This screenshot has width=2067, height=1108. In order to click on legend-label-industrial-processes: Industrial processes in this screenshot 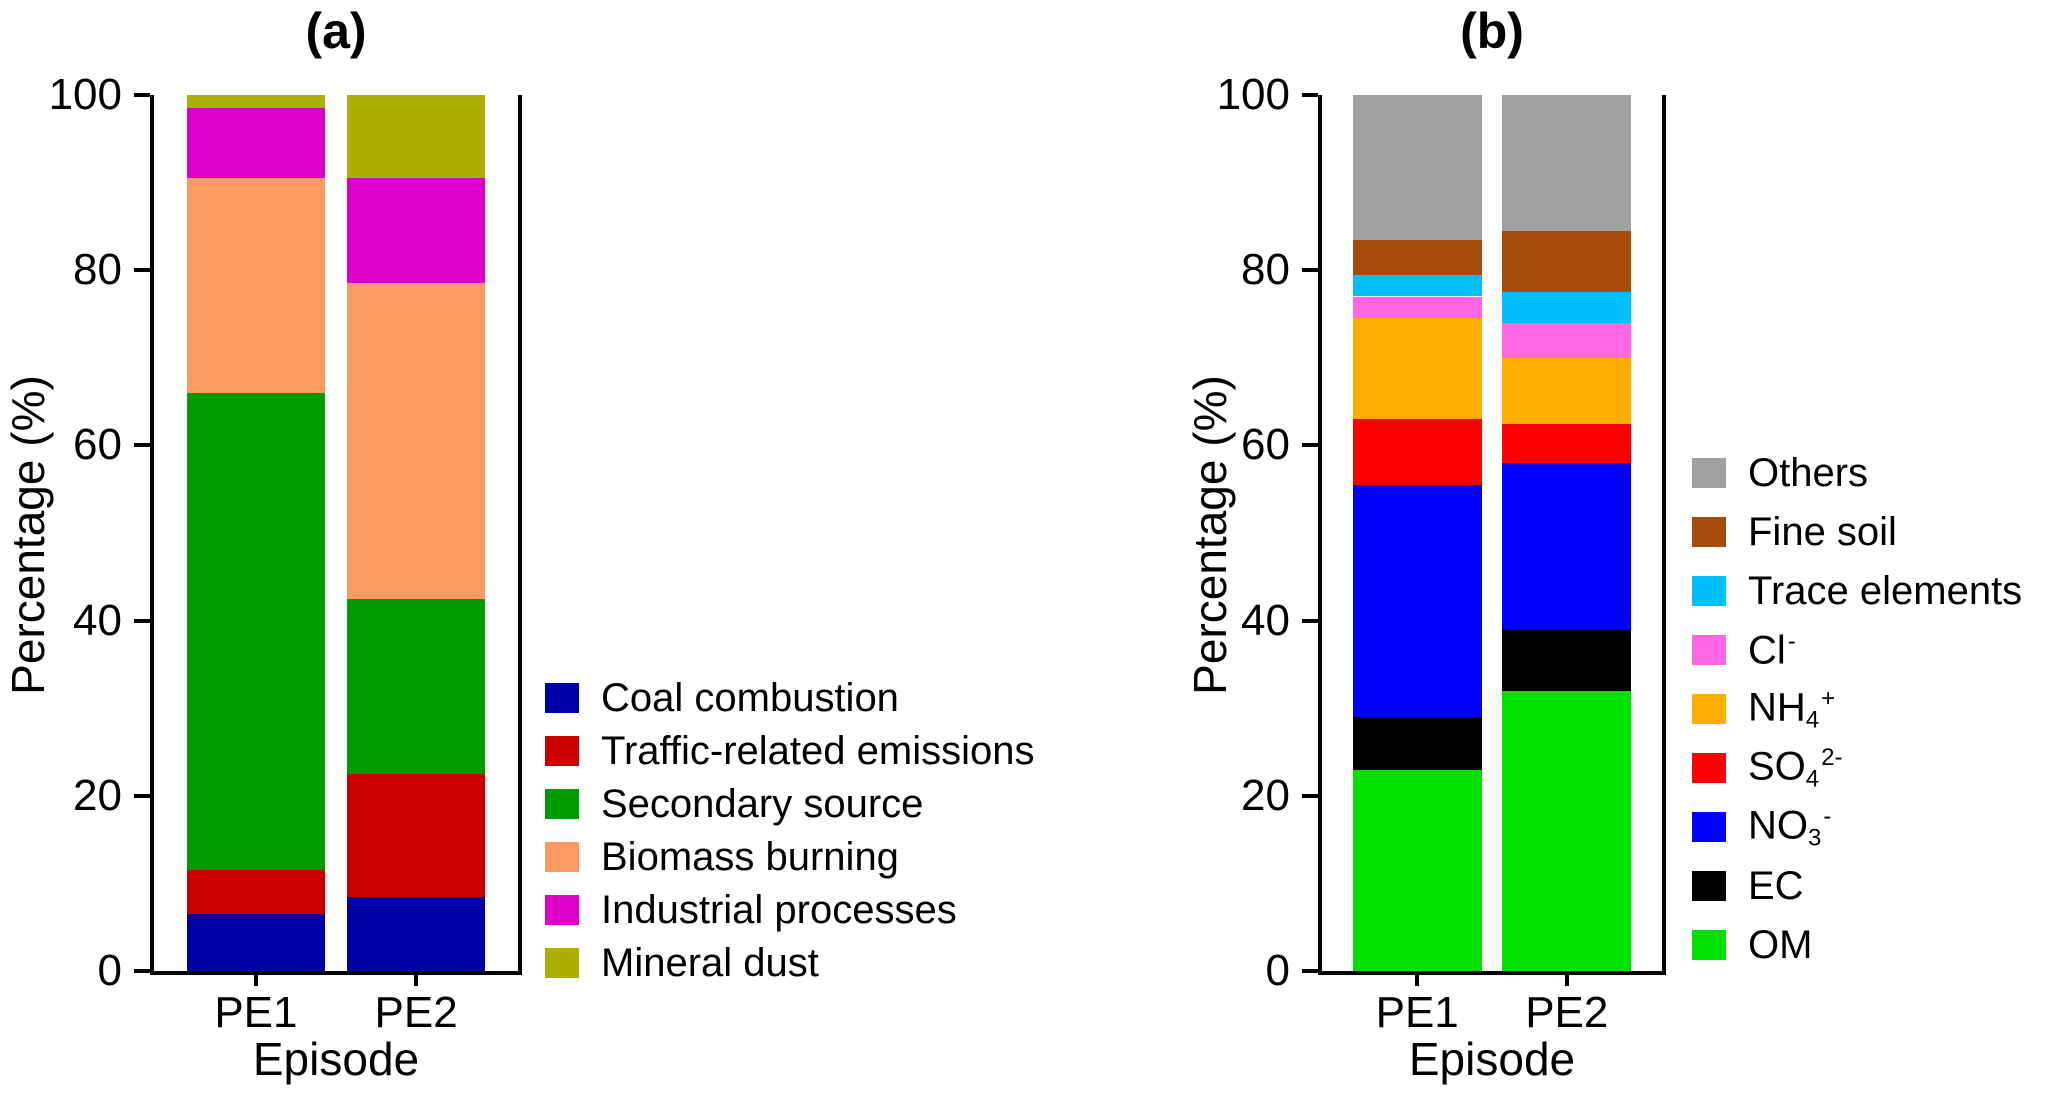, I will do `click(779, 910)`.